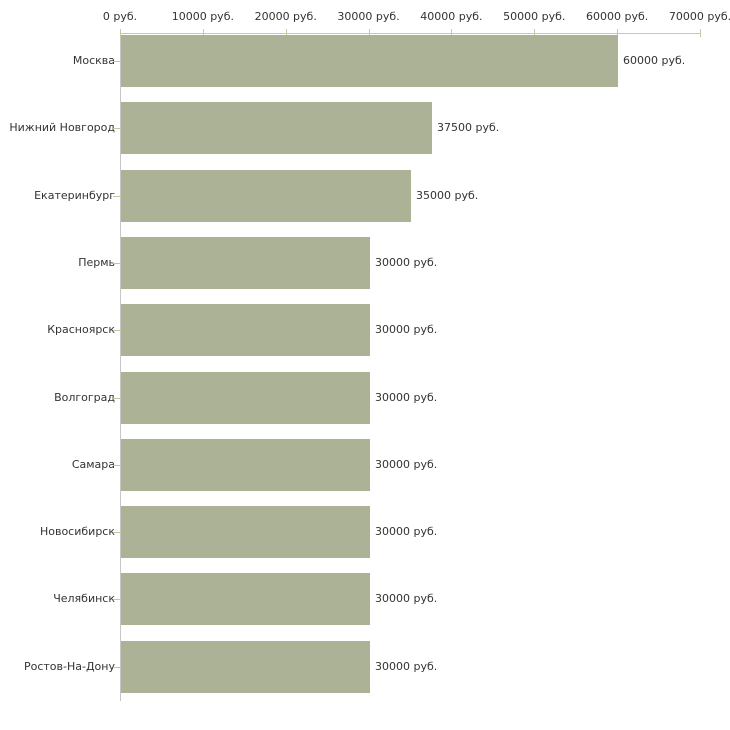 This screenshot has width=730, height=730. Describe the element at coordinates (120, 367) in the screenshot. I see `y-axis-line` at that location.